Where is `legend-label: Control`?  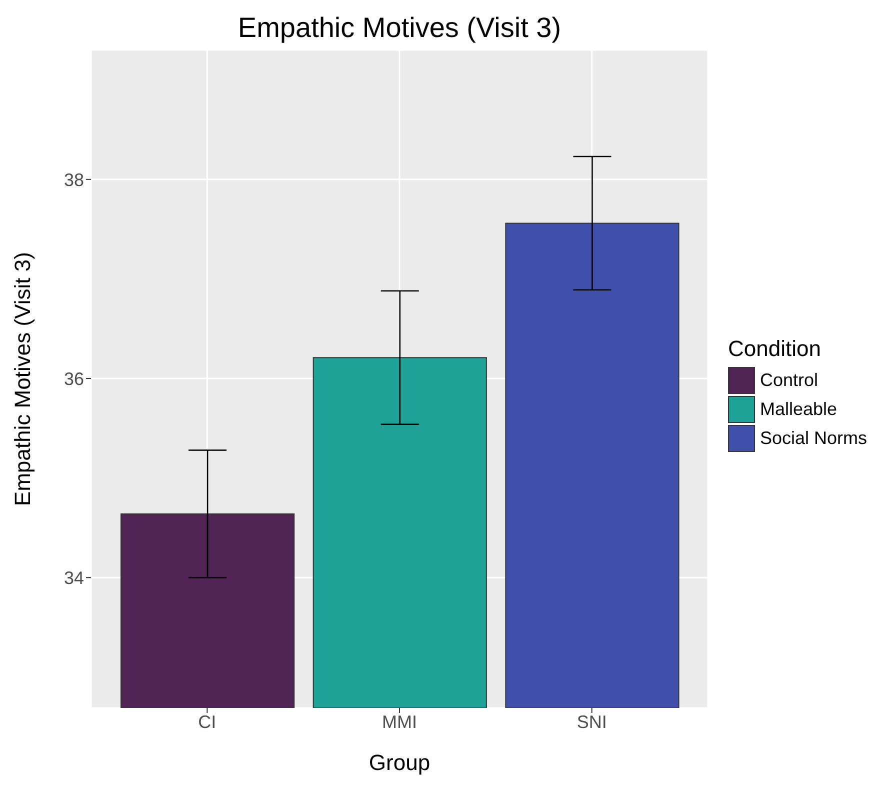
legend-label: Control is located at coordinates (789, 380).